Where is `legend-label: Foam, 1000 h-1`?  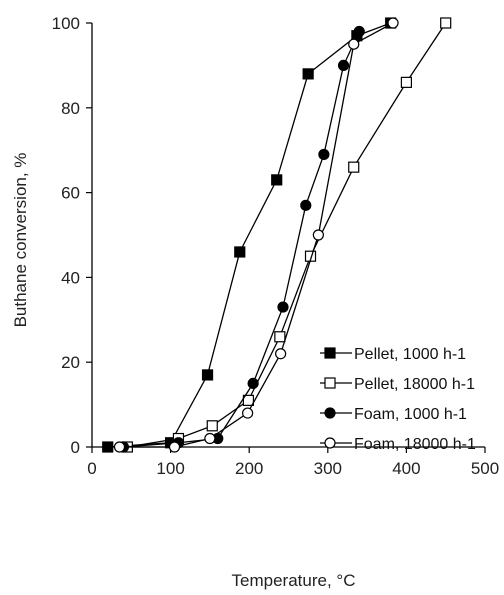
legend-label: Foam, 1000 h-1 is located at coordinates (410, 414).